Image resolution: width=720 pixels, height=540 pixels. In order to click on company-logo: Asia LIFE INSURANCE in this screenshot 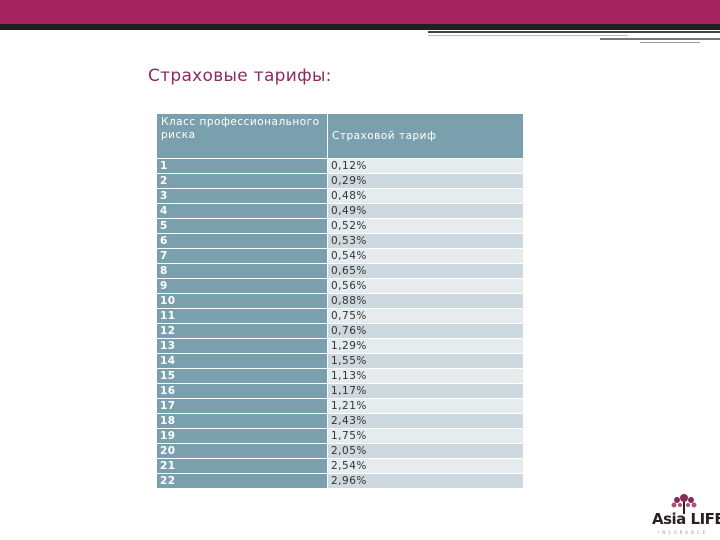, I will do `click(686, 515)`.